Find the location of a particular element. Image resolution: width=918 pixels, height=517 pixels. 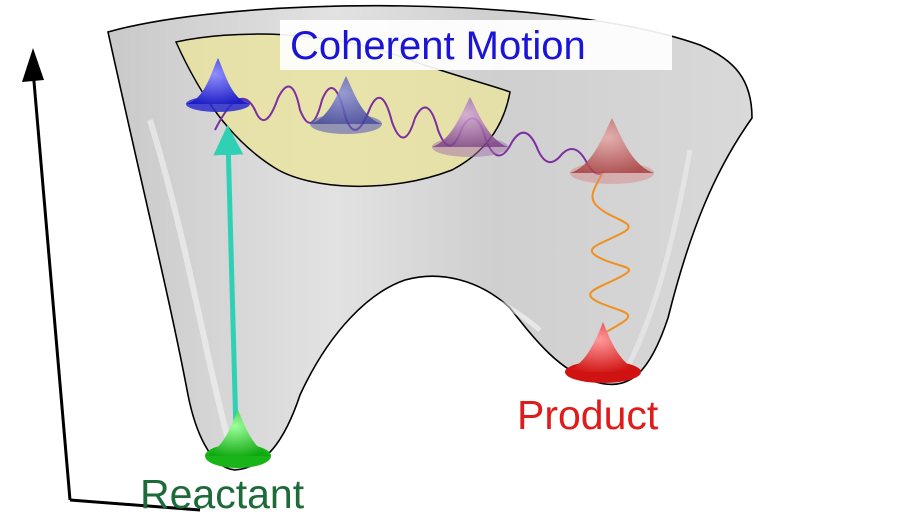

relaxation-spiral is located at coordinates (609, 261).